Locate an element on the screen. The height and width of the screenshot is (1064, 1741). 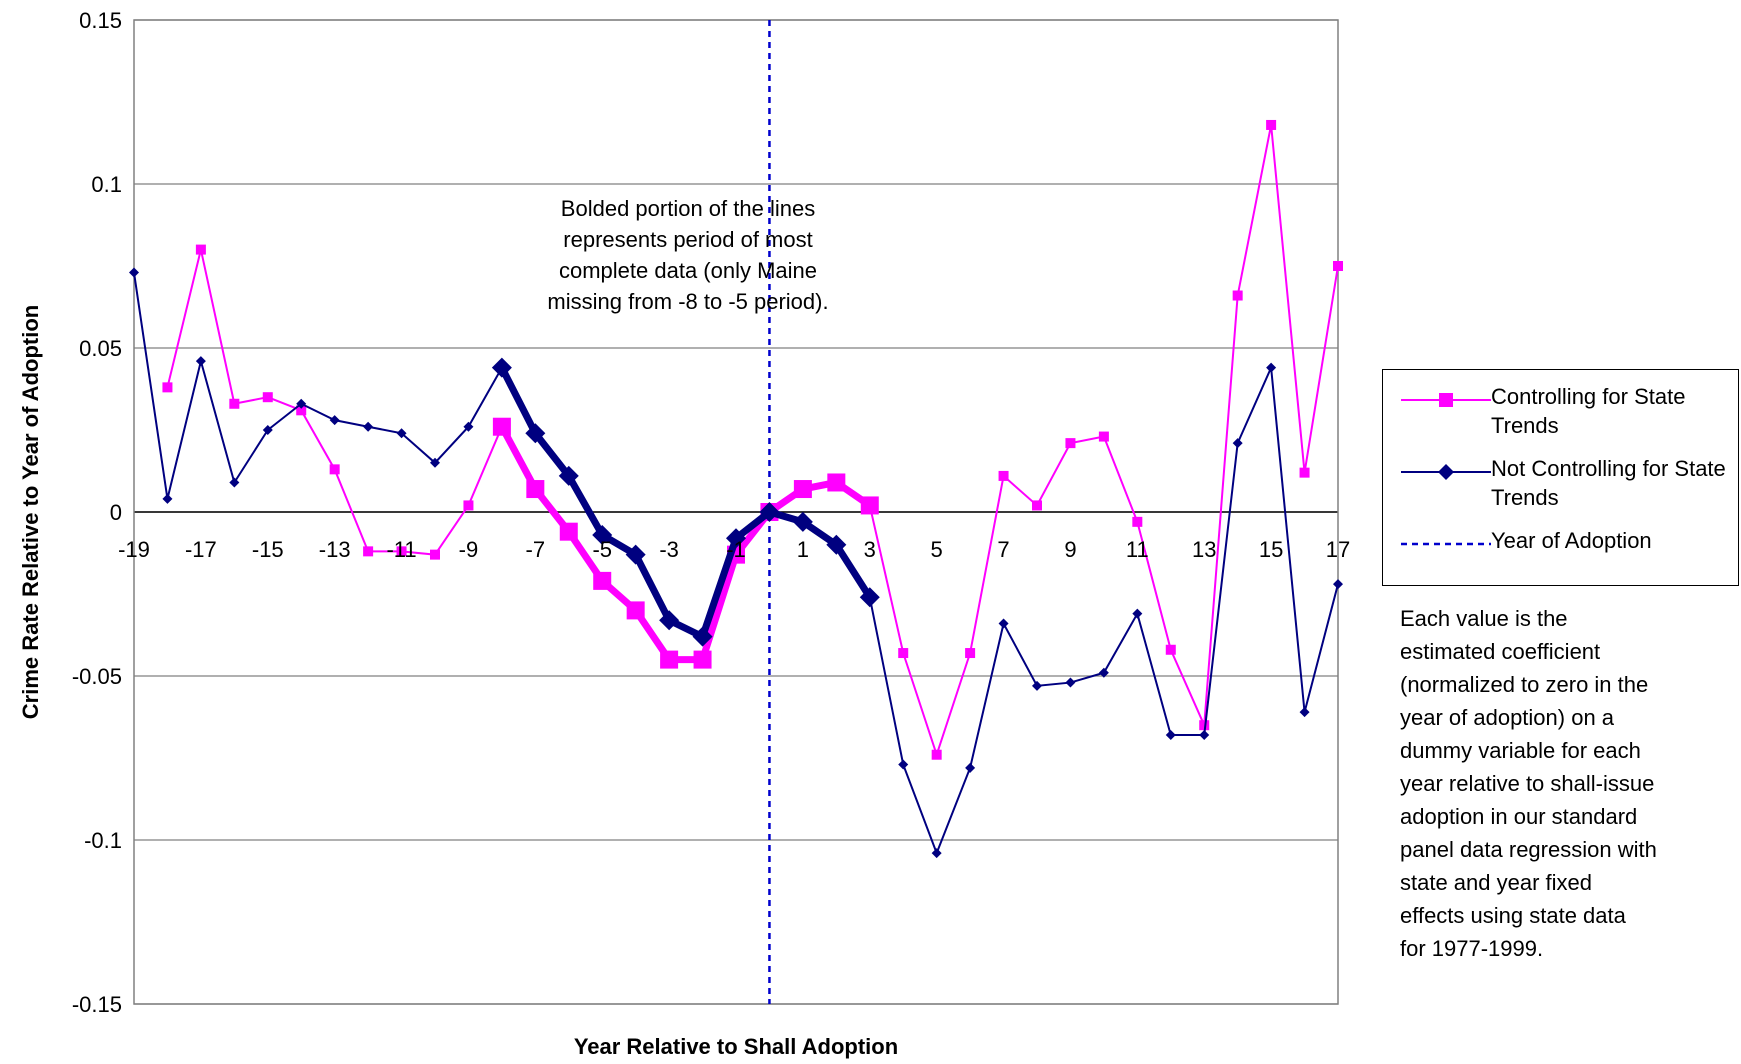
x-tick-label: -17 is located at coordinates (201, 549).